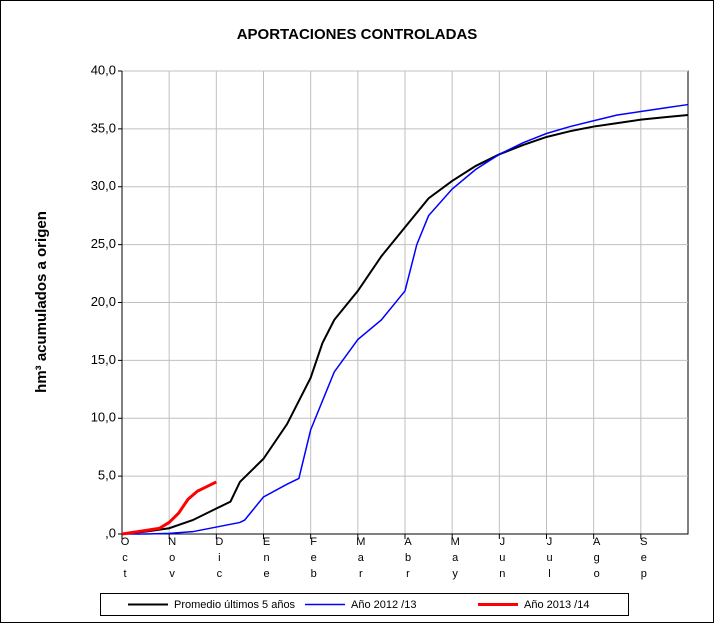 The height and width of the screenshot is (623, 714). What do you see at coordinates (556, 605) in the screenshot?
I see `legend-label: Año 2013 /14` at bounding box center [556, 605].